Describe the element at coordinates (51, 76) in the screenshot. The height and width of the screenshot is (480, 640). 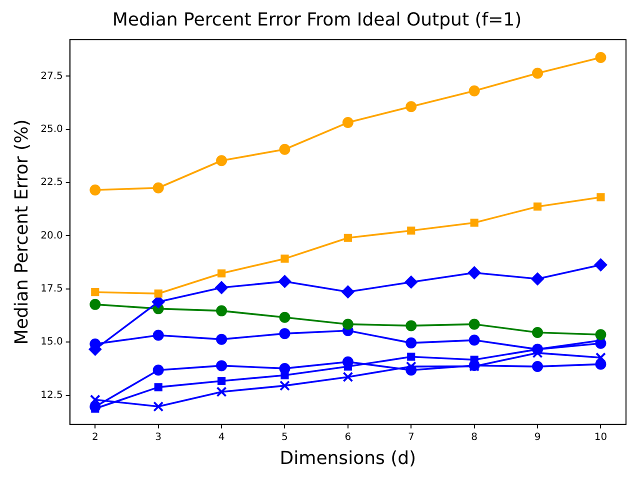
I see `y-tick-label: 27.5` at that location.